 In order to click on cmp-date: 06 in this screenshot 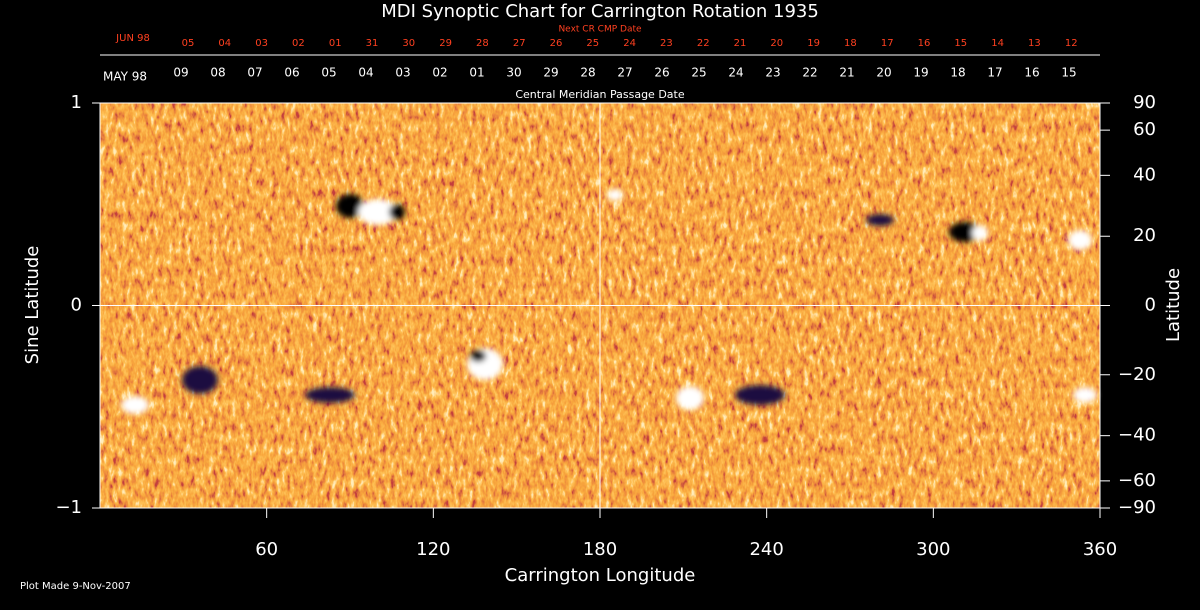, I will do `click(291, 73)`.